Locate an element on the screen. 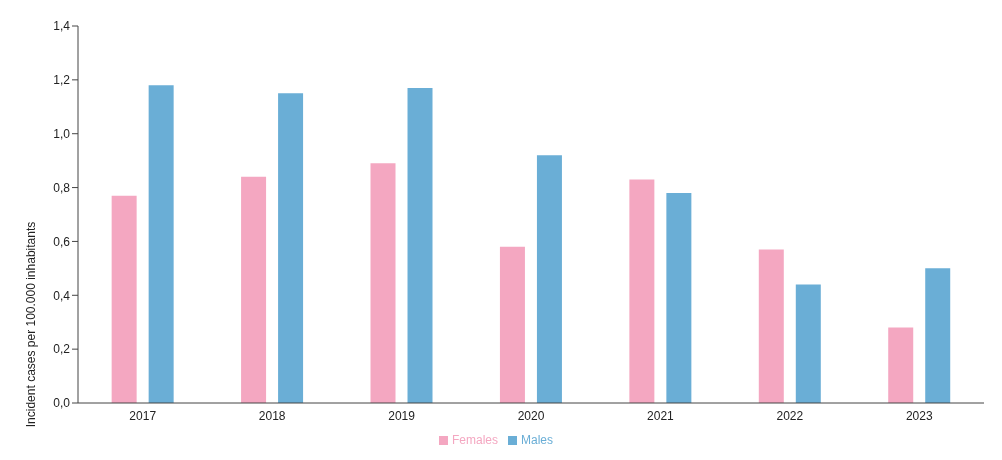 Image resolution: width=1002 pixels, height=460 pixels. y-tick-label: 1,0 is located at coordinates (62, 133).